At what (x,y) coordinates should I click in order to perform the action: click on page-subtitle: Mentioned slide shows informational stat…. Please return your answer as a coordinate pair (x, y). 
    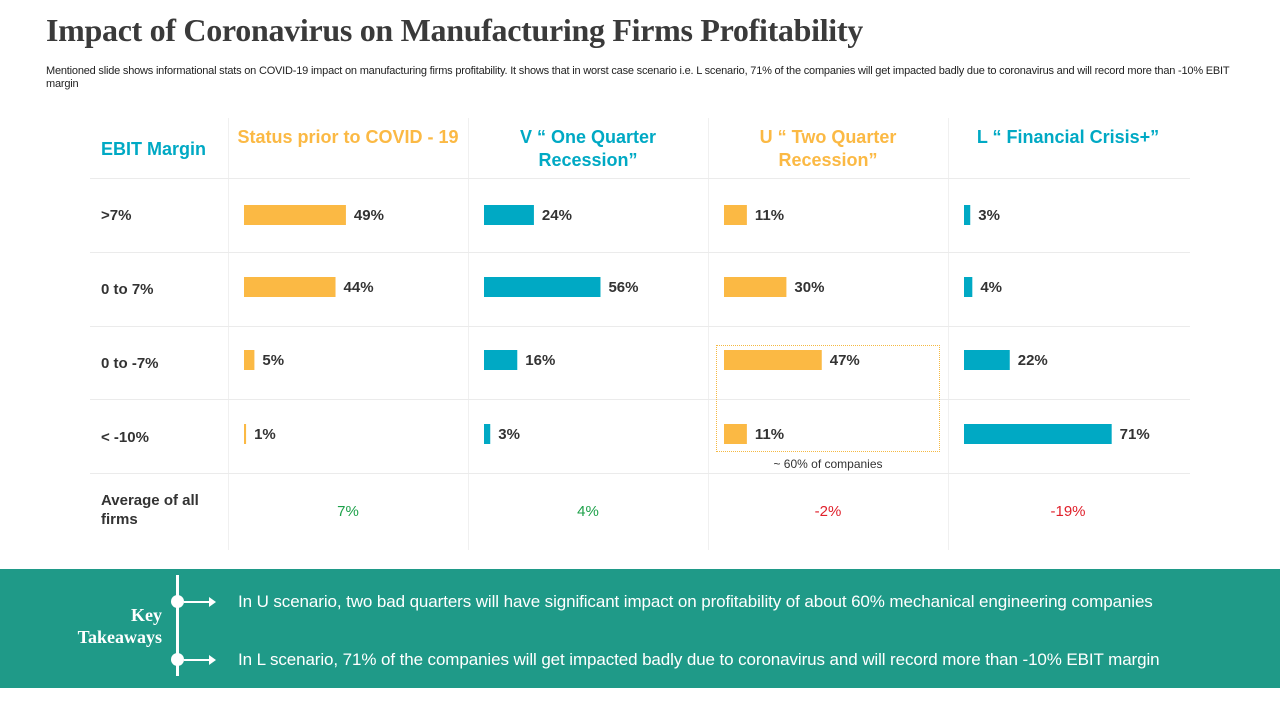
    Looking at the image, I should click on (638, 77).